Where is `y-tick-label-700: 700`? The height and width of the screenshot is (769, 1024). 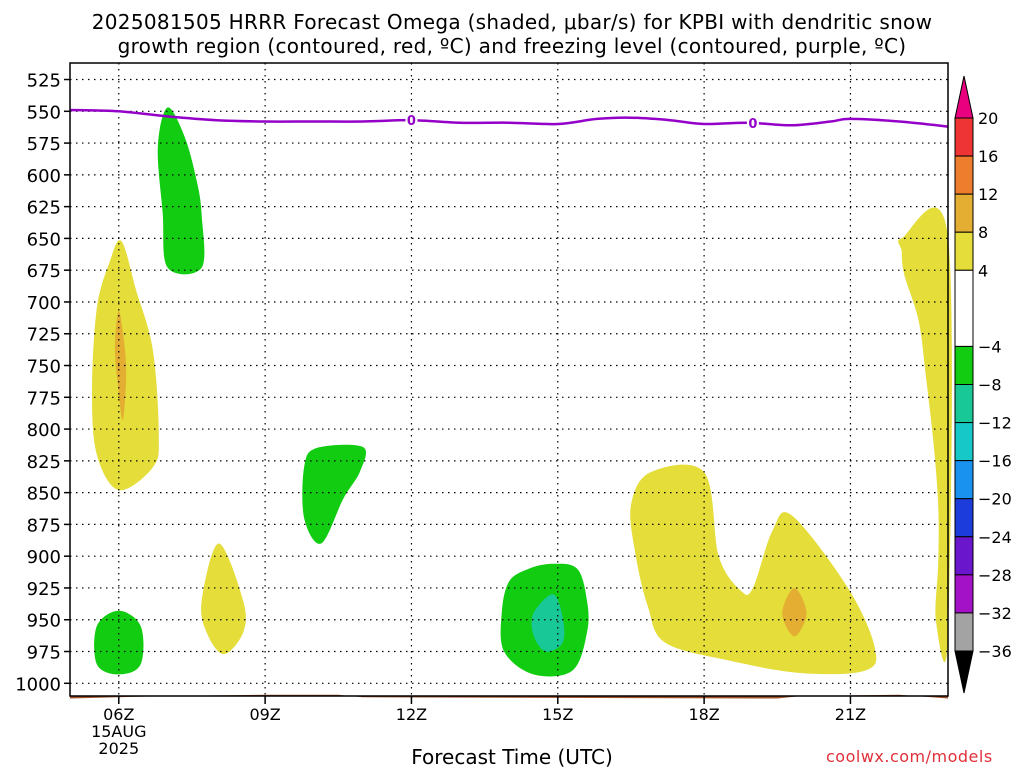 y-tick-label-700: 700 is located at coordinates (44, 303).